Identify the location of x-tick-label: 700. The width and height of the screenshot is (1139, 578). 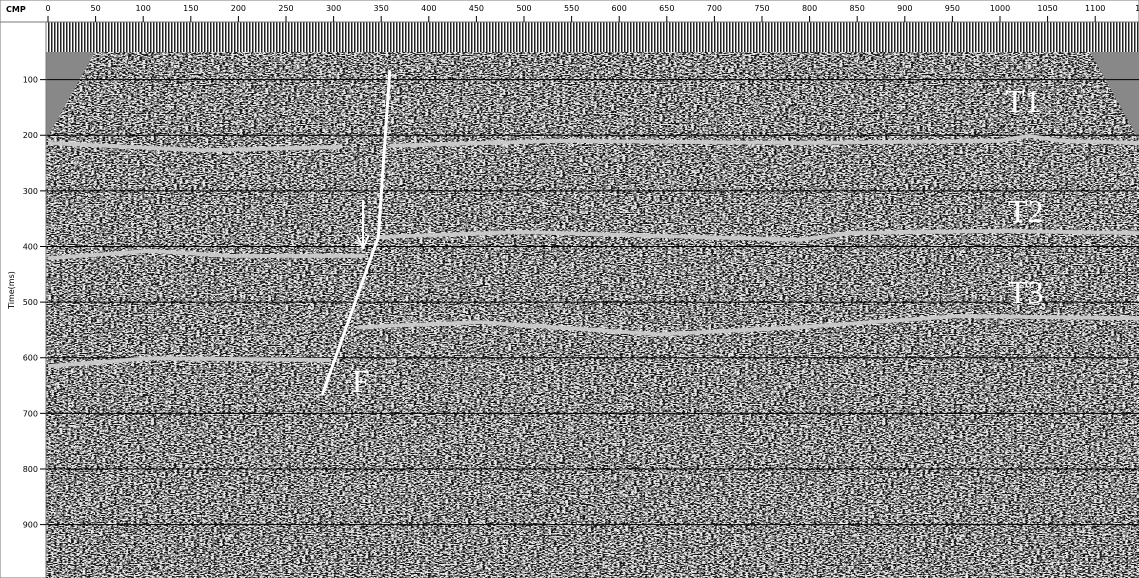
(714, 8).